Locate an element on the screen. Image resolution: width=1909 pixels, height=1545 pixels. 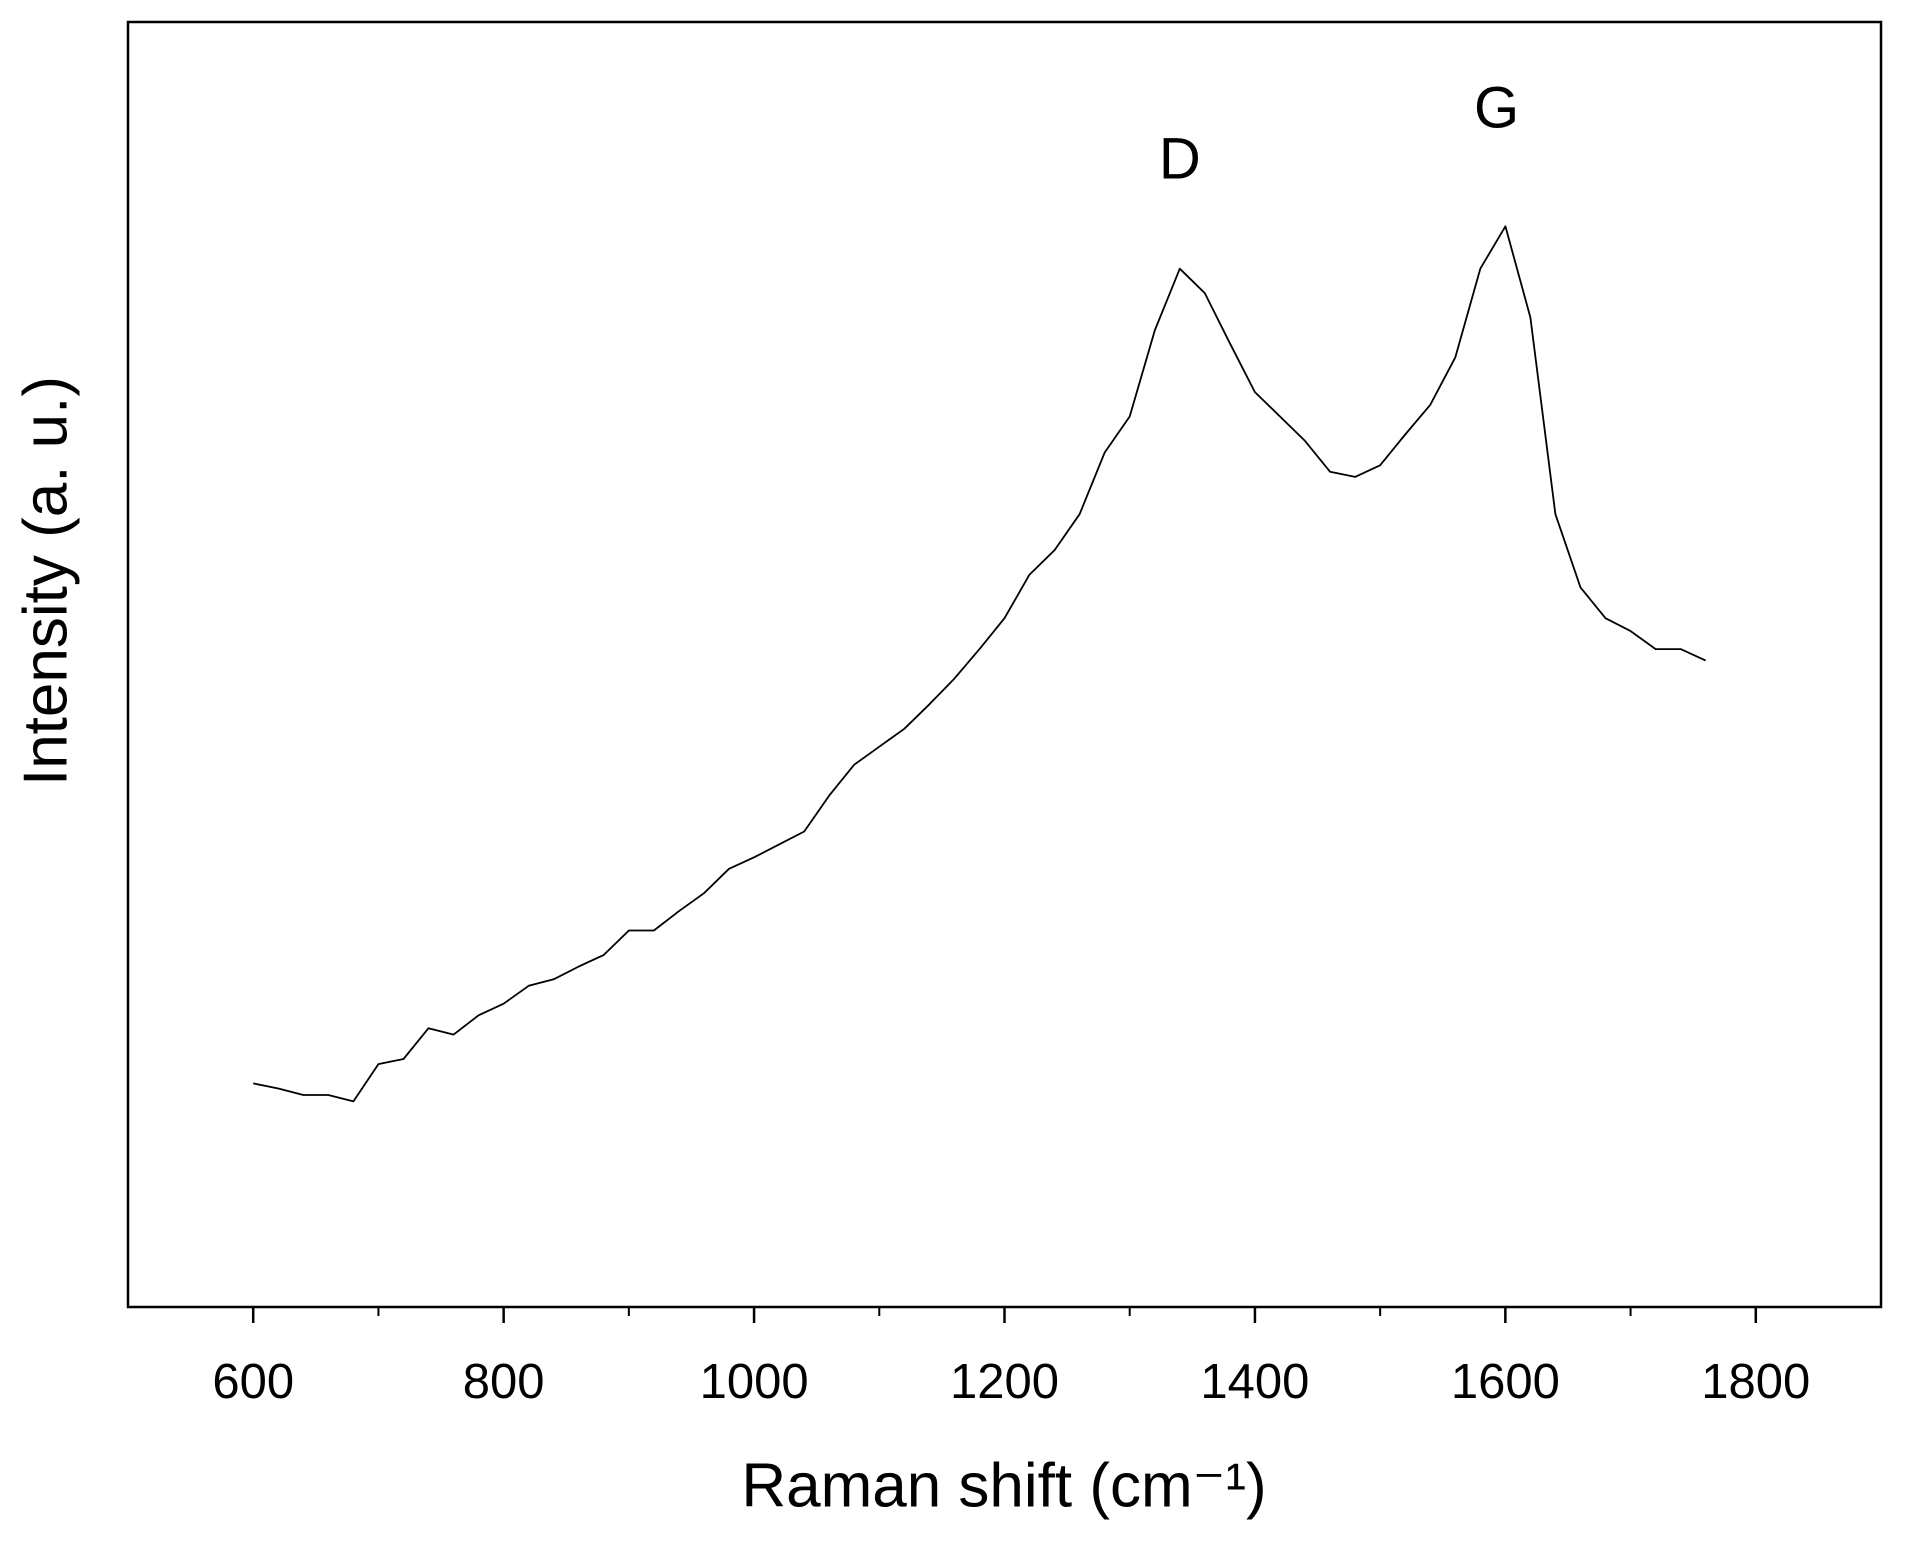
x-tick-label: 800 is located at coordinates (504, 1382).